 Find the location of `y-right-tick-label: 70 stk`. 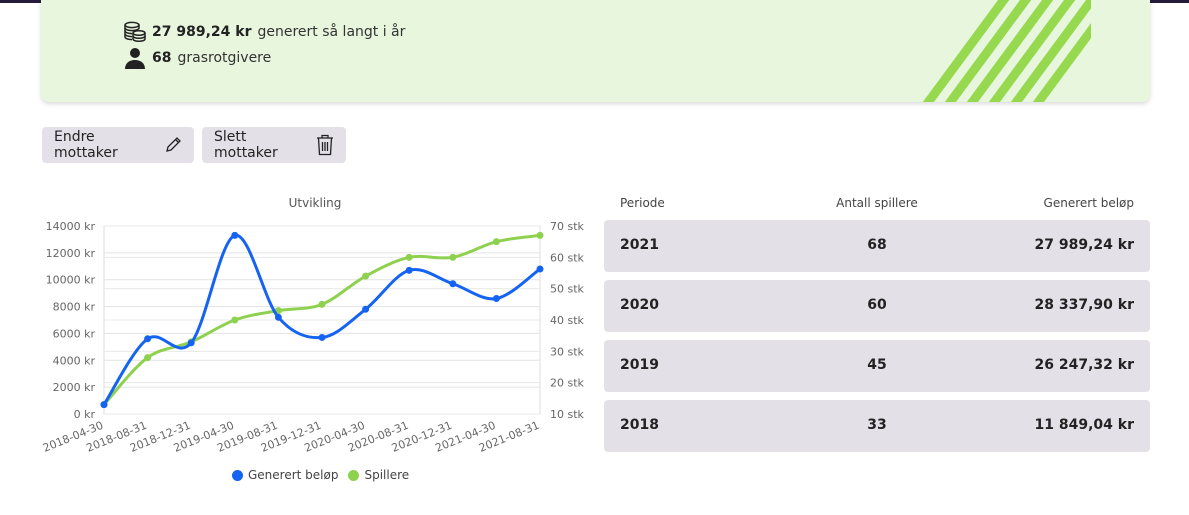

y-right-tick-label: 70 stk is located at coordinates (567, 226).